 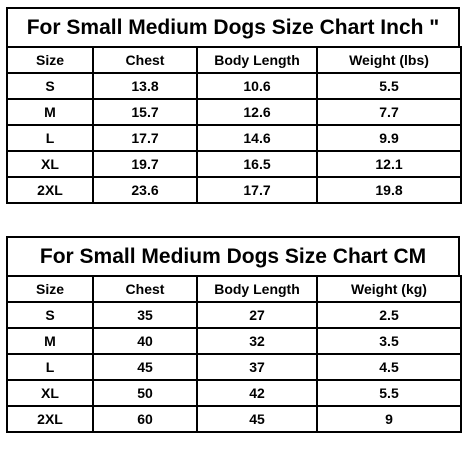 What do you see at coordinates (389, 367) in the screenshot?
I see `cell-weight: 4.5` at bounding box center [389, 367].